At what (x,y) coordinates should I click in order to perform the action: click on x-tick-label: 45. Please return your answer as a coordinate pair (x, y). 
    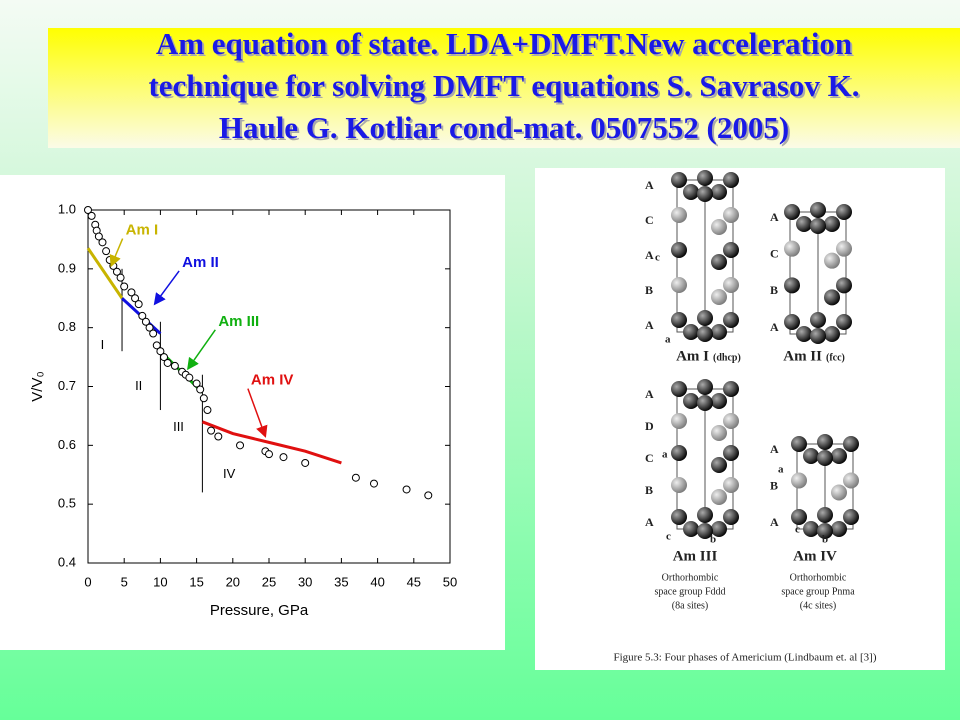
    Looking at the image, I should click on (414, 581).